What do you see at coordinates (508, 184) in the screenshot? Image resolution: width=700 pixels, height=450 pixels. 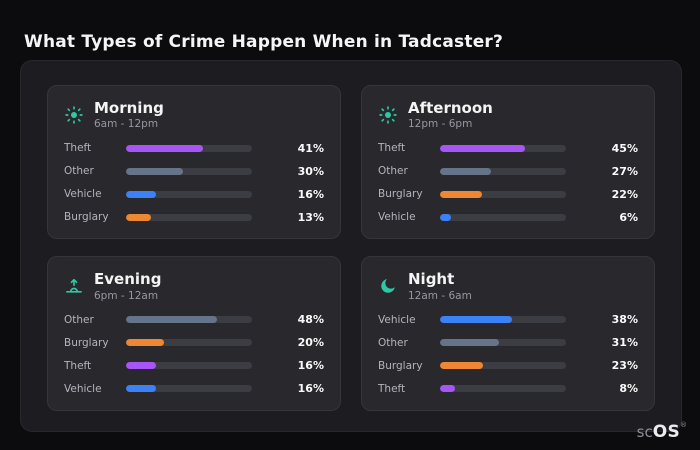 I see `bar-list: Theft 45% Other 27% Burglary 22% Vehicle 6%` at bounding box center [508, 184].